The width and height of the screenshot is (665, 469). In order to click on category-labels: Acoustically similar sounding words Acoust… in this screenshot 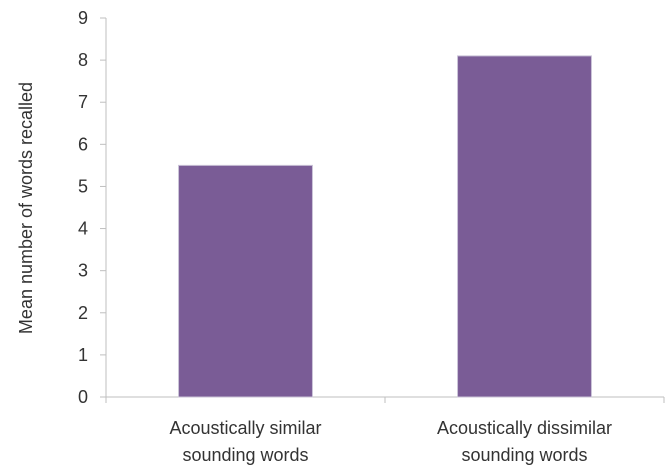, I will do `click(390, 441)`.